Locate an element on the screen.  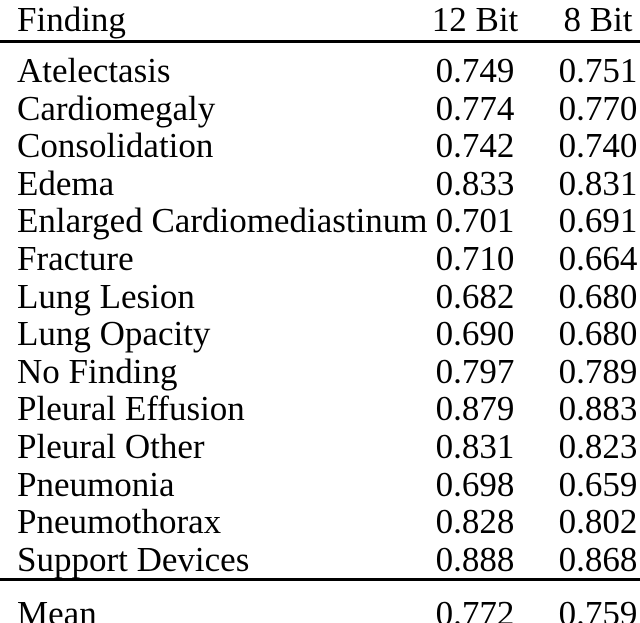
value-12bit-cell: 0.701 is located at coordinates (475, 221).